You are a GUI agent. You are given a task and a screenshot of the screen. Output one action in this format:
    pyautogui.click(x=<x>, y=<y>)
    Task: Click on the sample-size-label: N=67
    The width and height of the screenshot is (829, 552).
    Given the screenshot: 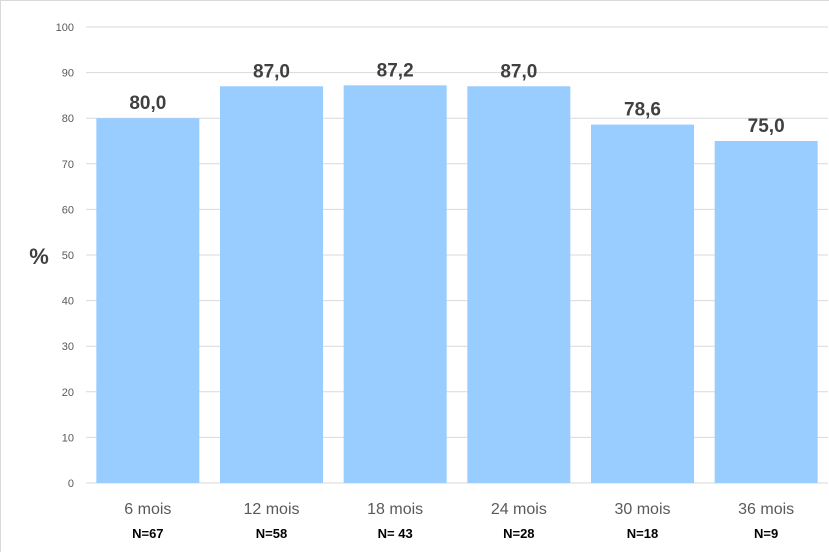 What is the action you would take?
    pyautogui.click(x=147, y=533)
    